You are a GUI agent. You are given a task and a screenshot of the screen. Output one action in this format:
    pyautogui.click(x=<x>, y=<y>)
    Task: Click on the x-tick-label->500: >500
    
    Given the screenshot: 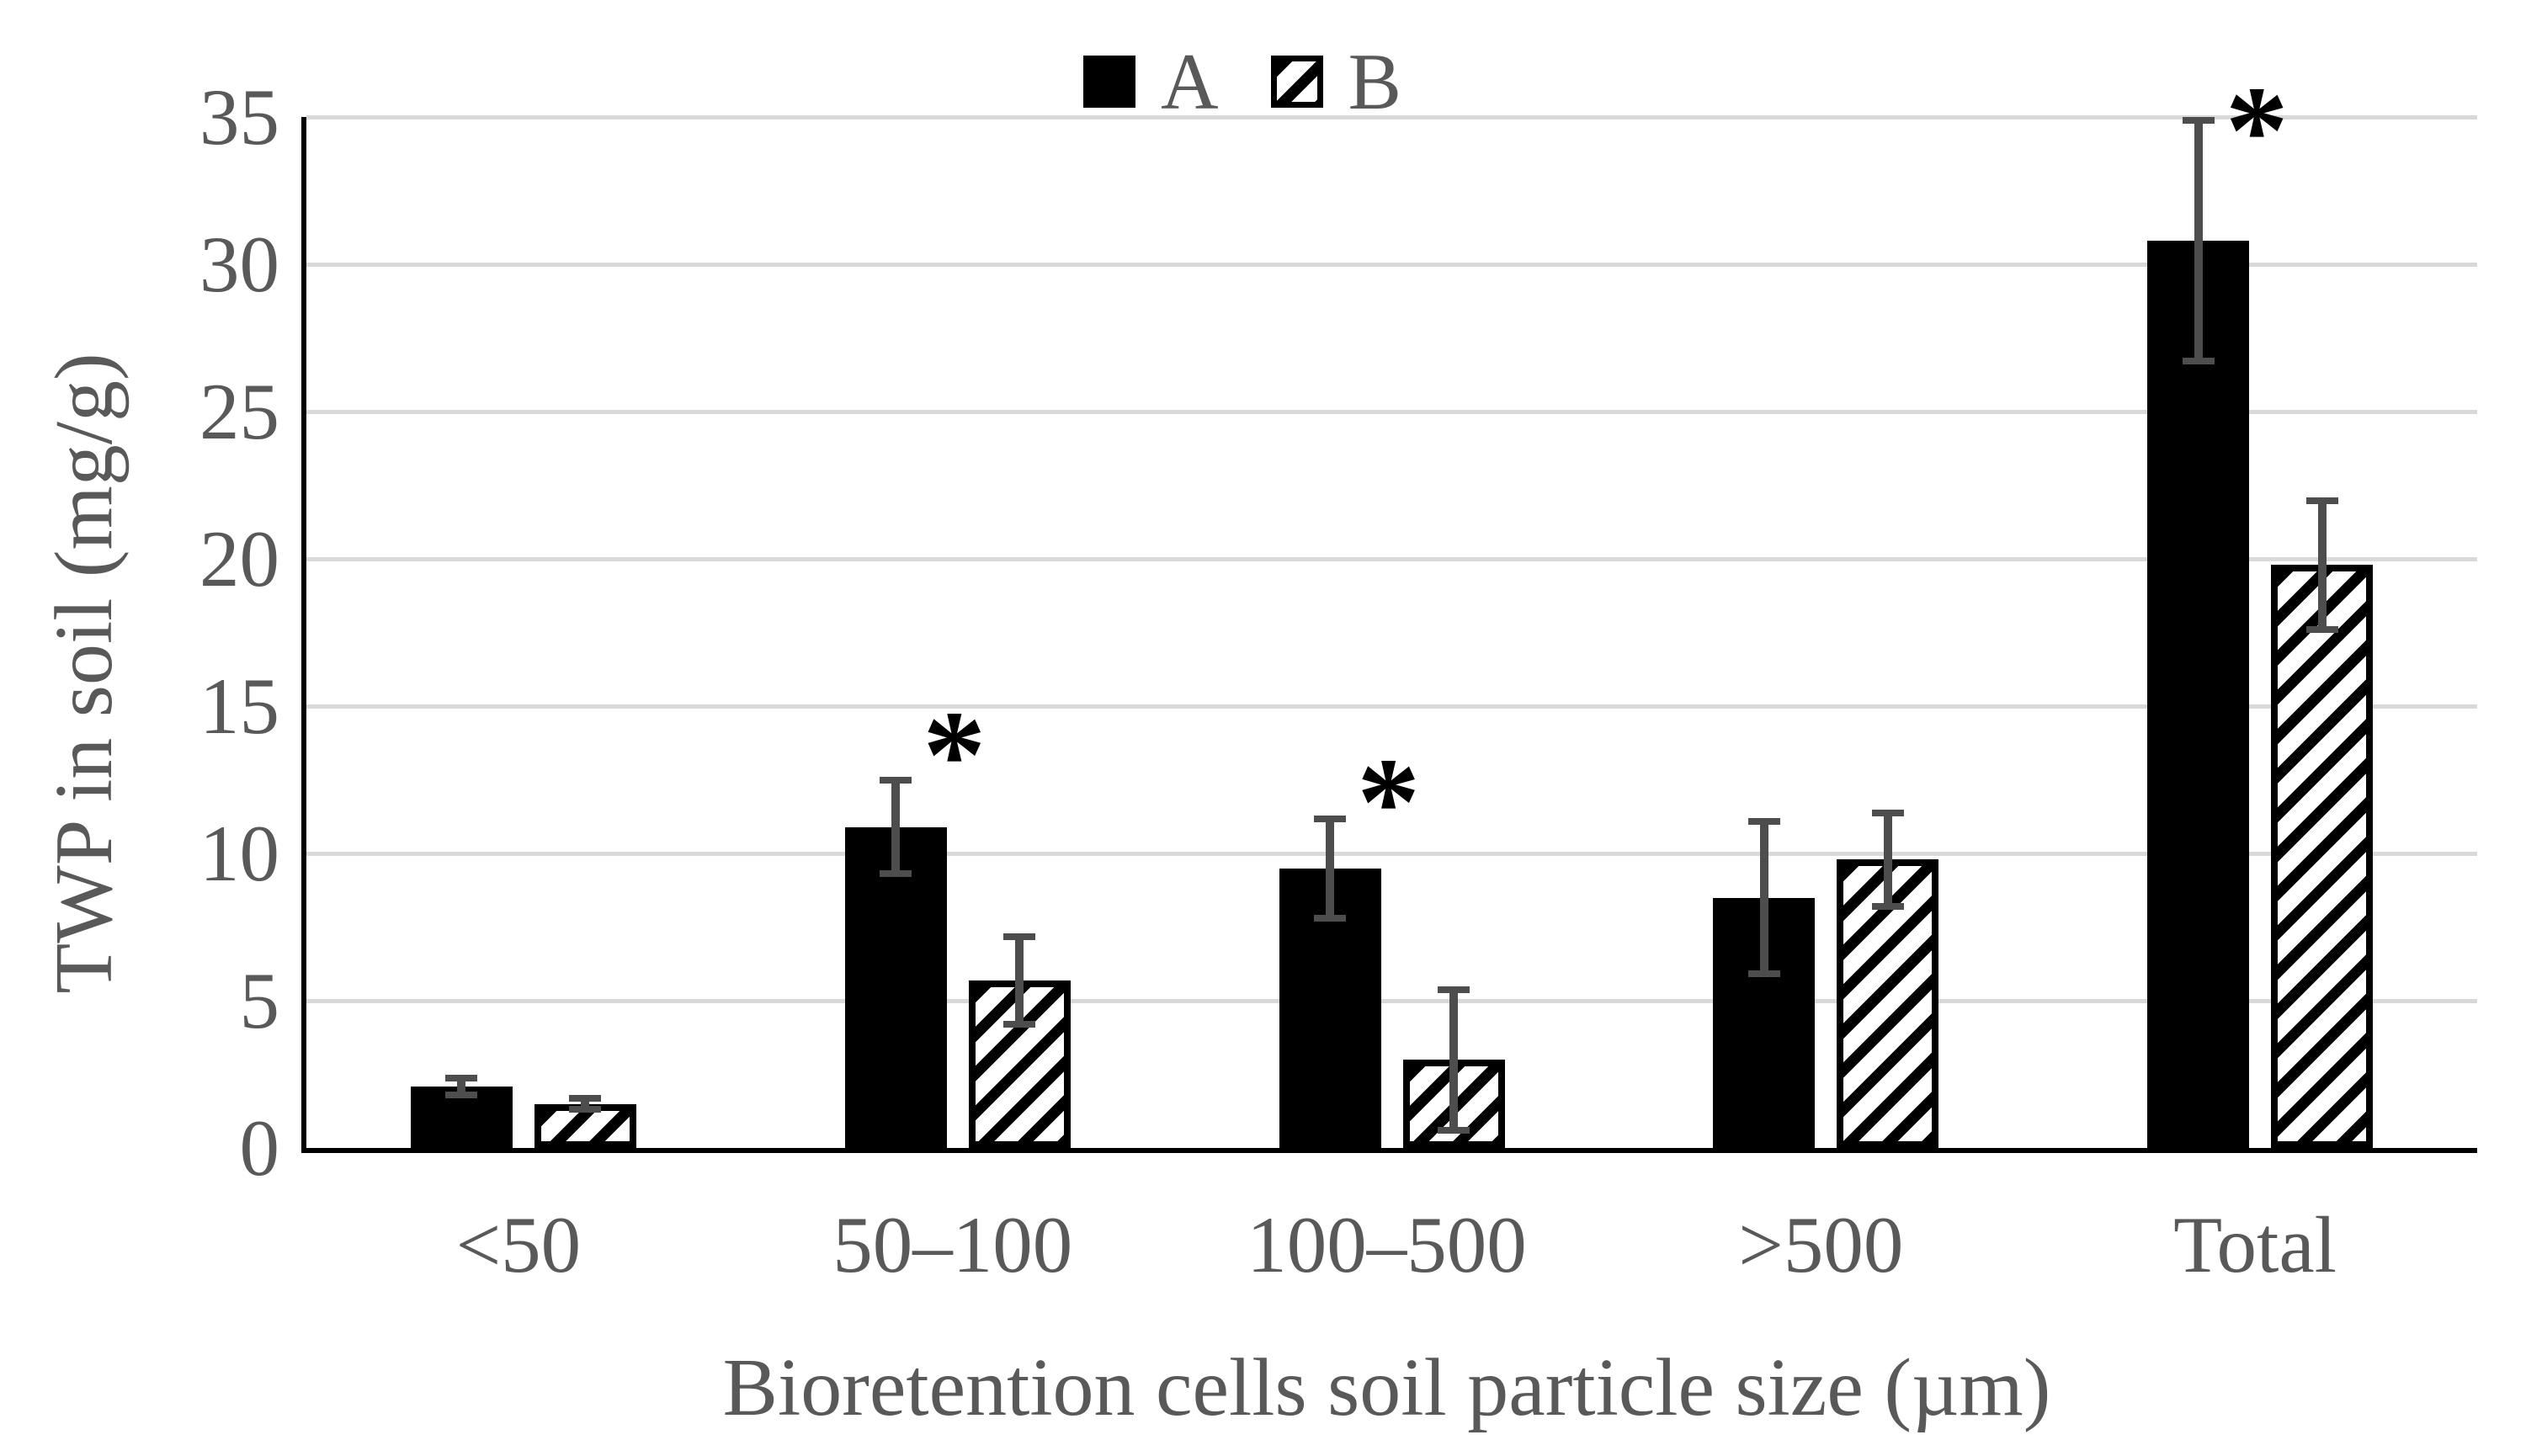 What is the action you would take?
    pyautogui.click(x=1821, y=1244)
    